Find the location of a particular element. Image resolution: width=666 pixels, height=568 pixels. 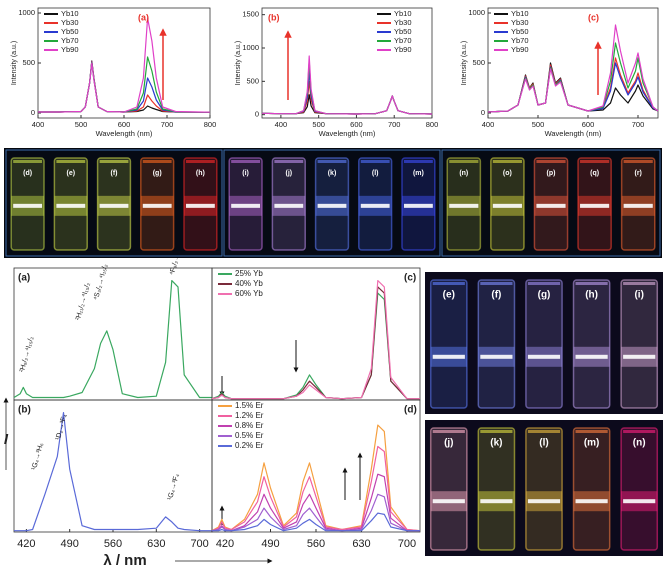

vial-label: (m) is located at coordinates (418, 173).